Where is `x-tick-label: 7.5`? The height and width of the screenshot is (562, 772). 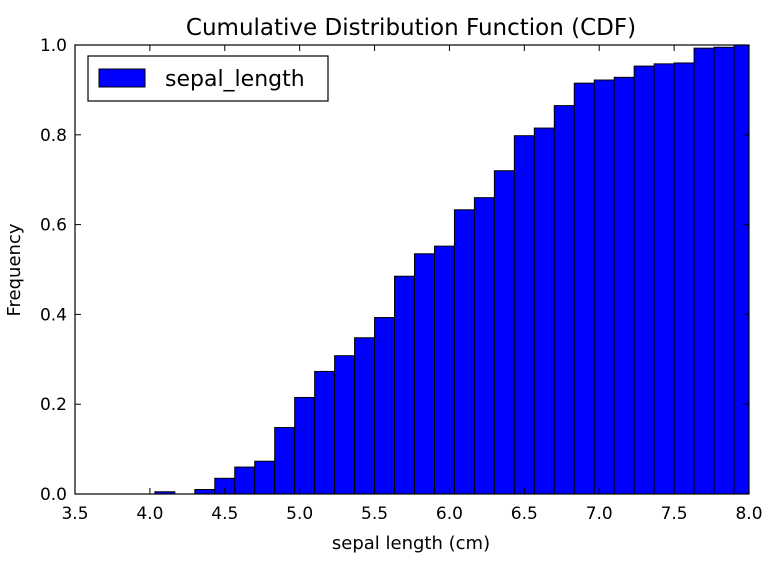
x-tick-label: 7.5 is located at coordinates (674, 514).